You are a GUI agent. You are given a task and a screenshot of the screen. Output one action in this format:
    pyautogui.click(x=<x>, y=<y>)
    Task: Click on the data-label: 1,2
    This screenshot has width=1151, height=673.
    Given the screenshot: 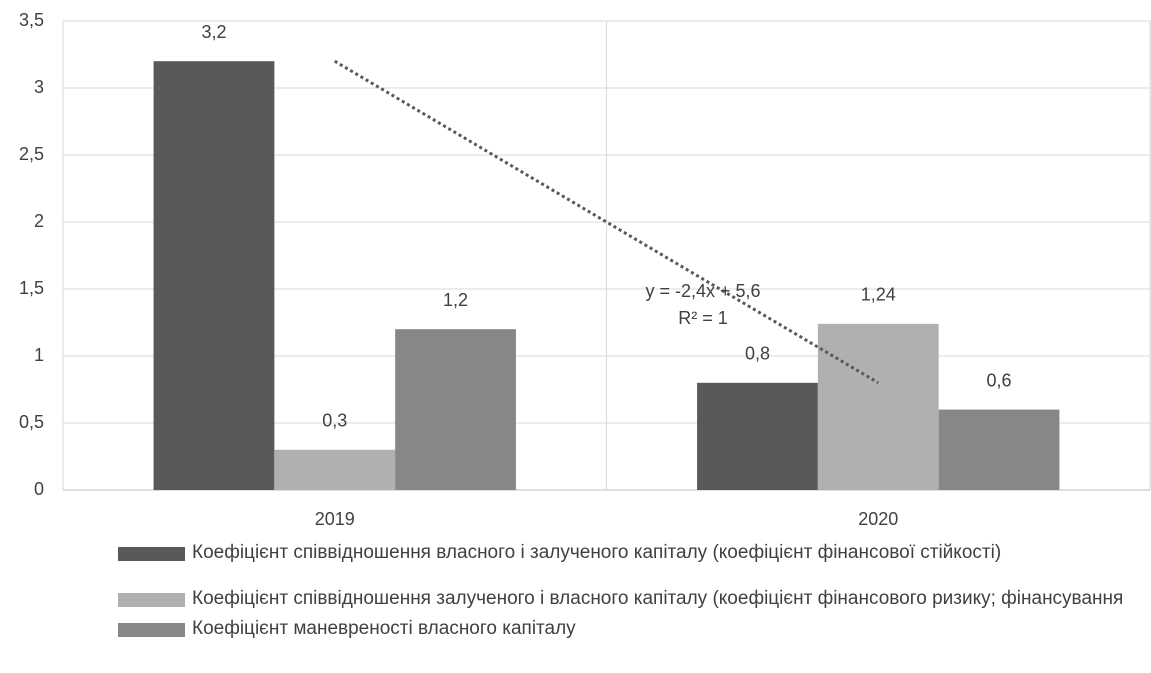 What is the action you would take?
    pyautogui.click(x=455, y=300)
    